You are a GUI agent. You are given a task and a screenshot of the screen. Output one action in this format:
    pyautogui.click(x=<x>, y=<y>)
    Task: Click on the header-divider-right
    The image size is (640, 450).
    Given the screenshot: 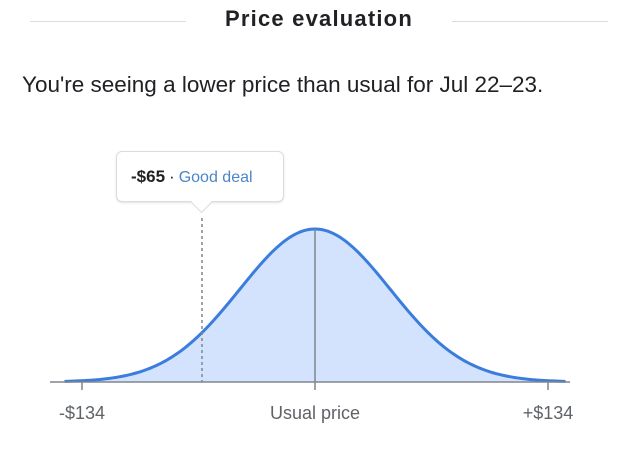 What is the action you would take?
    pyautogui.click(x=530, y=21)
    